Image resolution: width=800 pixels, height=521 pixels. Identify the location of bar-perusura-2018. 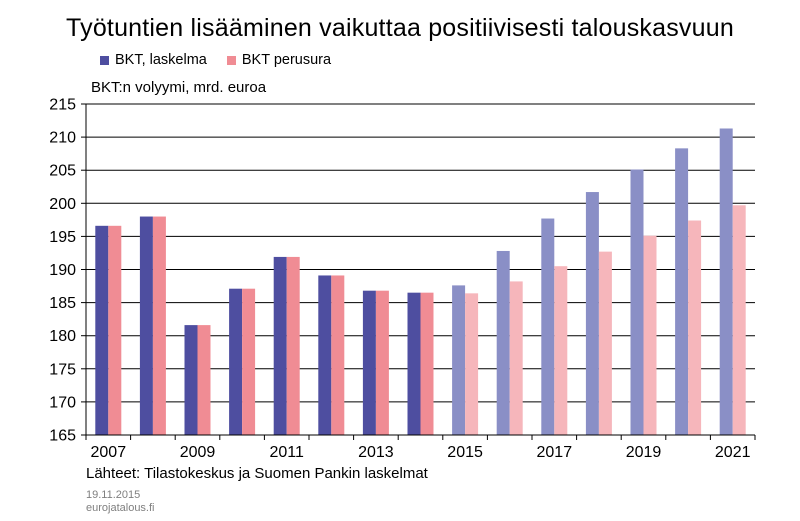
(605, 343).